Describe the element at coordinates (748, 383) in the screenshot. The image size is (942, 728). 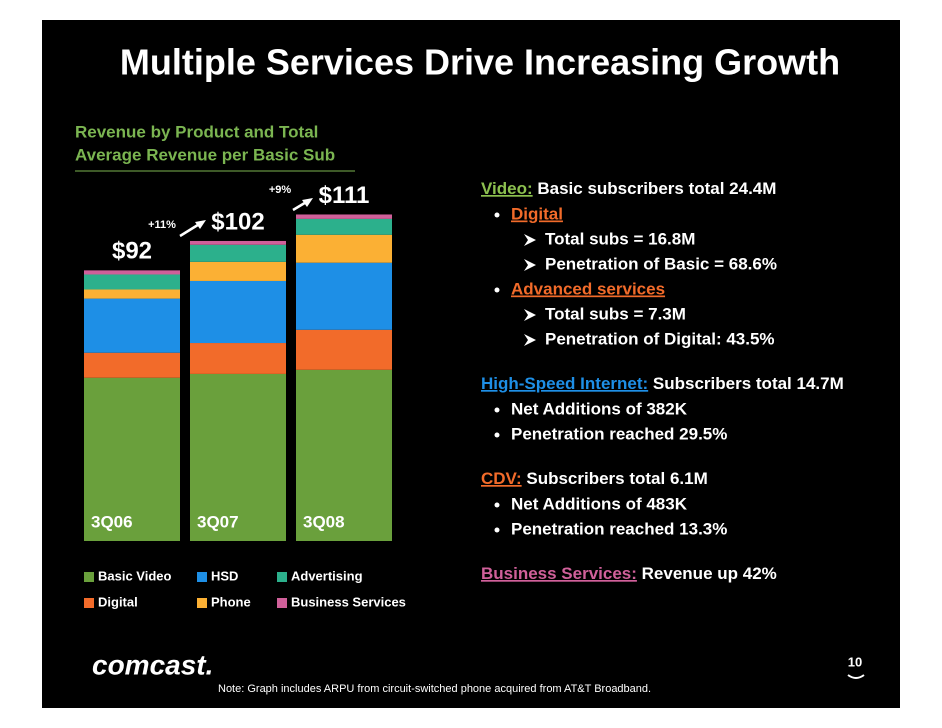
I see `highlight-text: Subscribers total 14.7M` at that location.